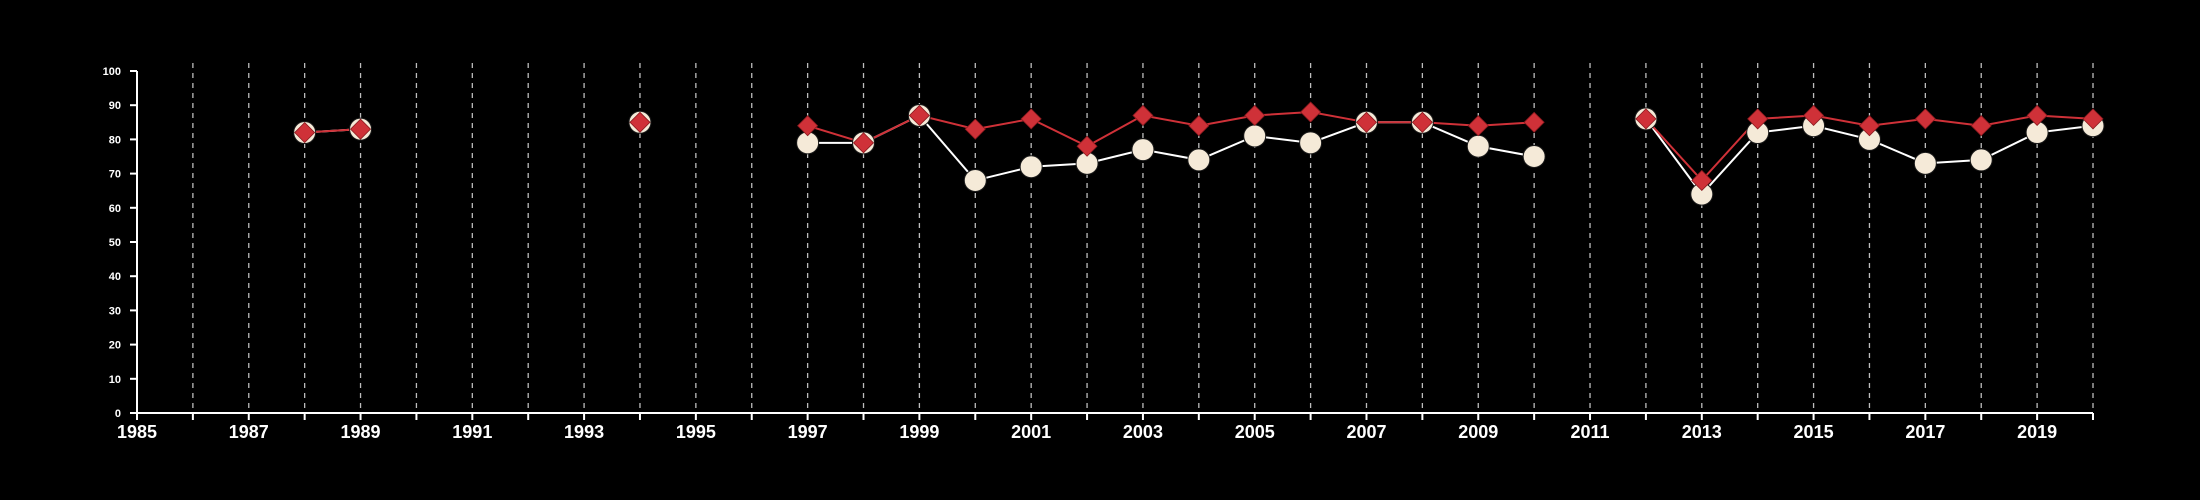 The width and height of the screenshot is (2200, 500). I want to click on x-tick-label: 2005, so click(1255, 432).